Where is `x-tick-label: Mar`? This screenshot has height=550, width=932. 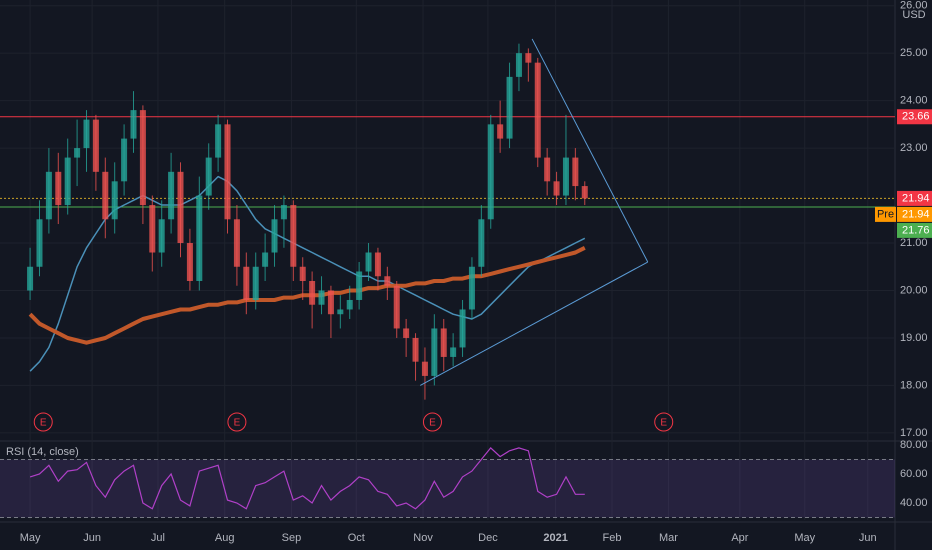 x-tick-label: Mar is located at coordinates (668, 538).